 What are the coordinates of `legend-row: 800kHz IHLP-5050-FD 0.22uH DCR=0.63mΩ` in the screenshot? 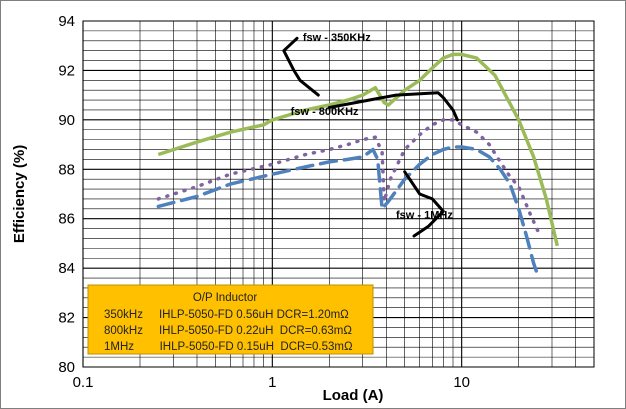 It's located at (228, 331).